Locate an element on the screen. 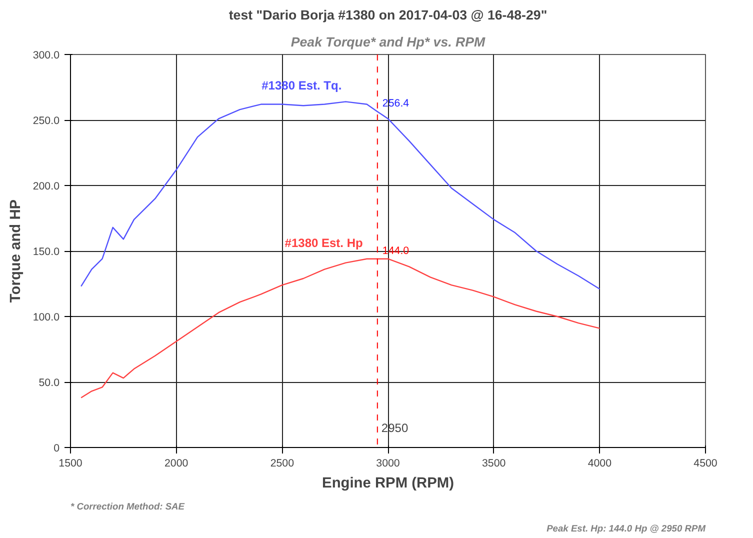 This screenshot has width=753, height=538. text: * Correction Method: SAE is located at coordinates (128, 507).